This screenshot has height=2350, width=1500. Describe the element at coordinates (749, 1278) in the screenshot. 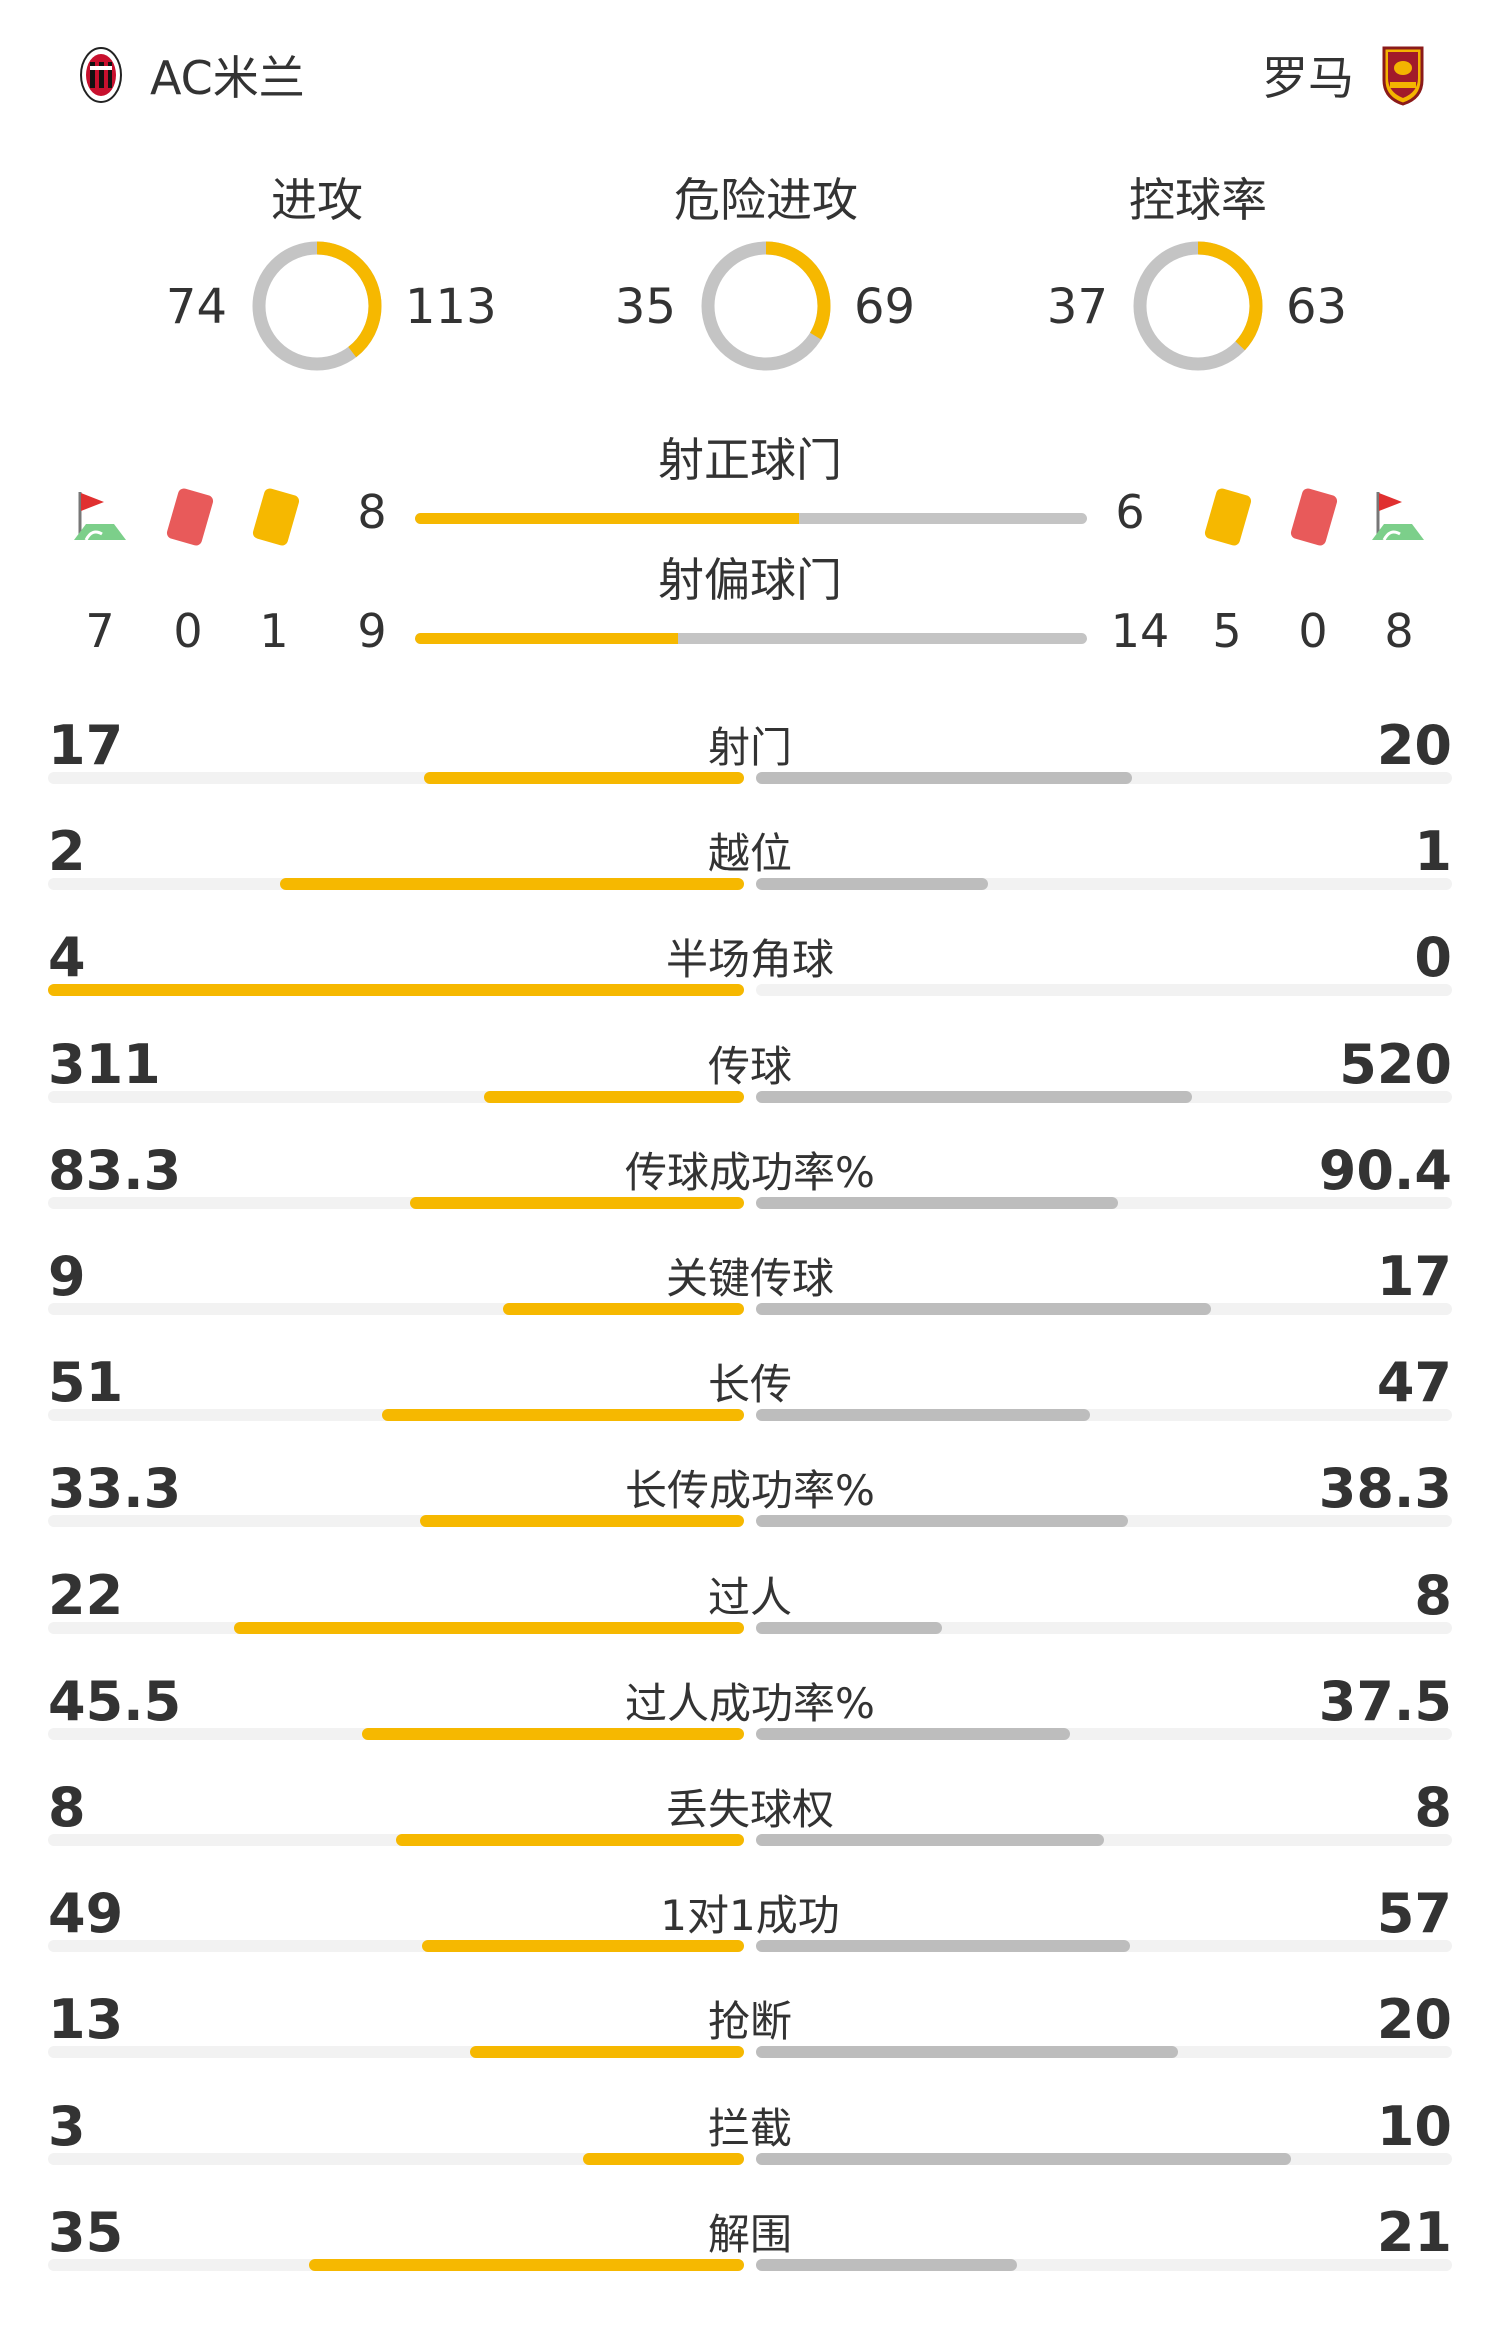

I see `stat-label: 关键传球` at that location.